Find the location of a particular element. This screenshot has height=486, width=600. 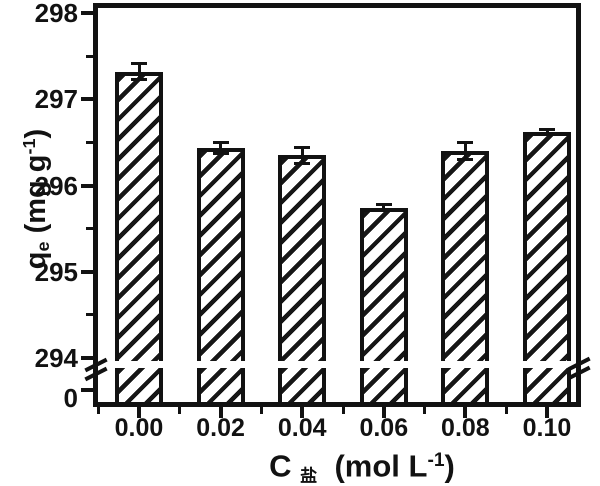

y-axis-tick-label: 295 is located at coordinates (56, 271).